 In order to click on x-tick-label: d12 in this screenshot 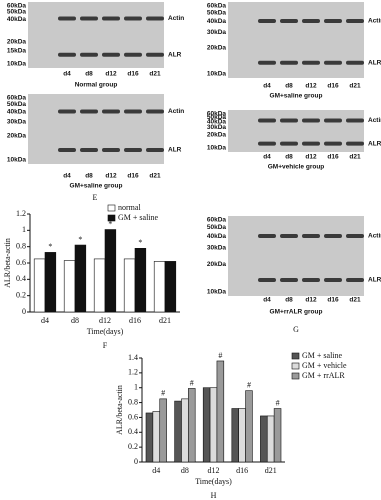, I will do `click(105, 320)`.